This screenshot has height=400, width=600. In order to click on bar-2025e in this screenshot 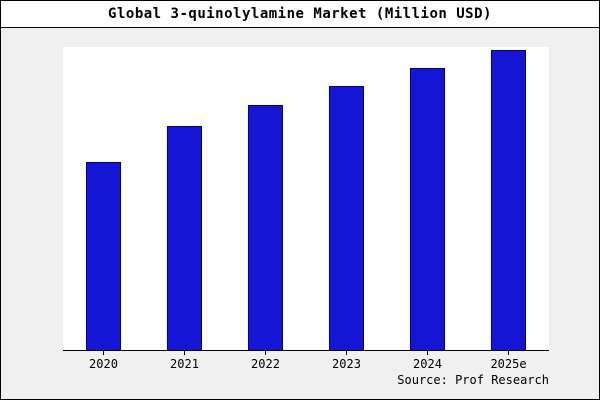, I will do `click(508, 200)`.